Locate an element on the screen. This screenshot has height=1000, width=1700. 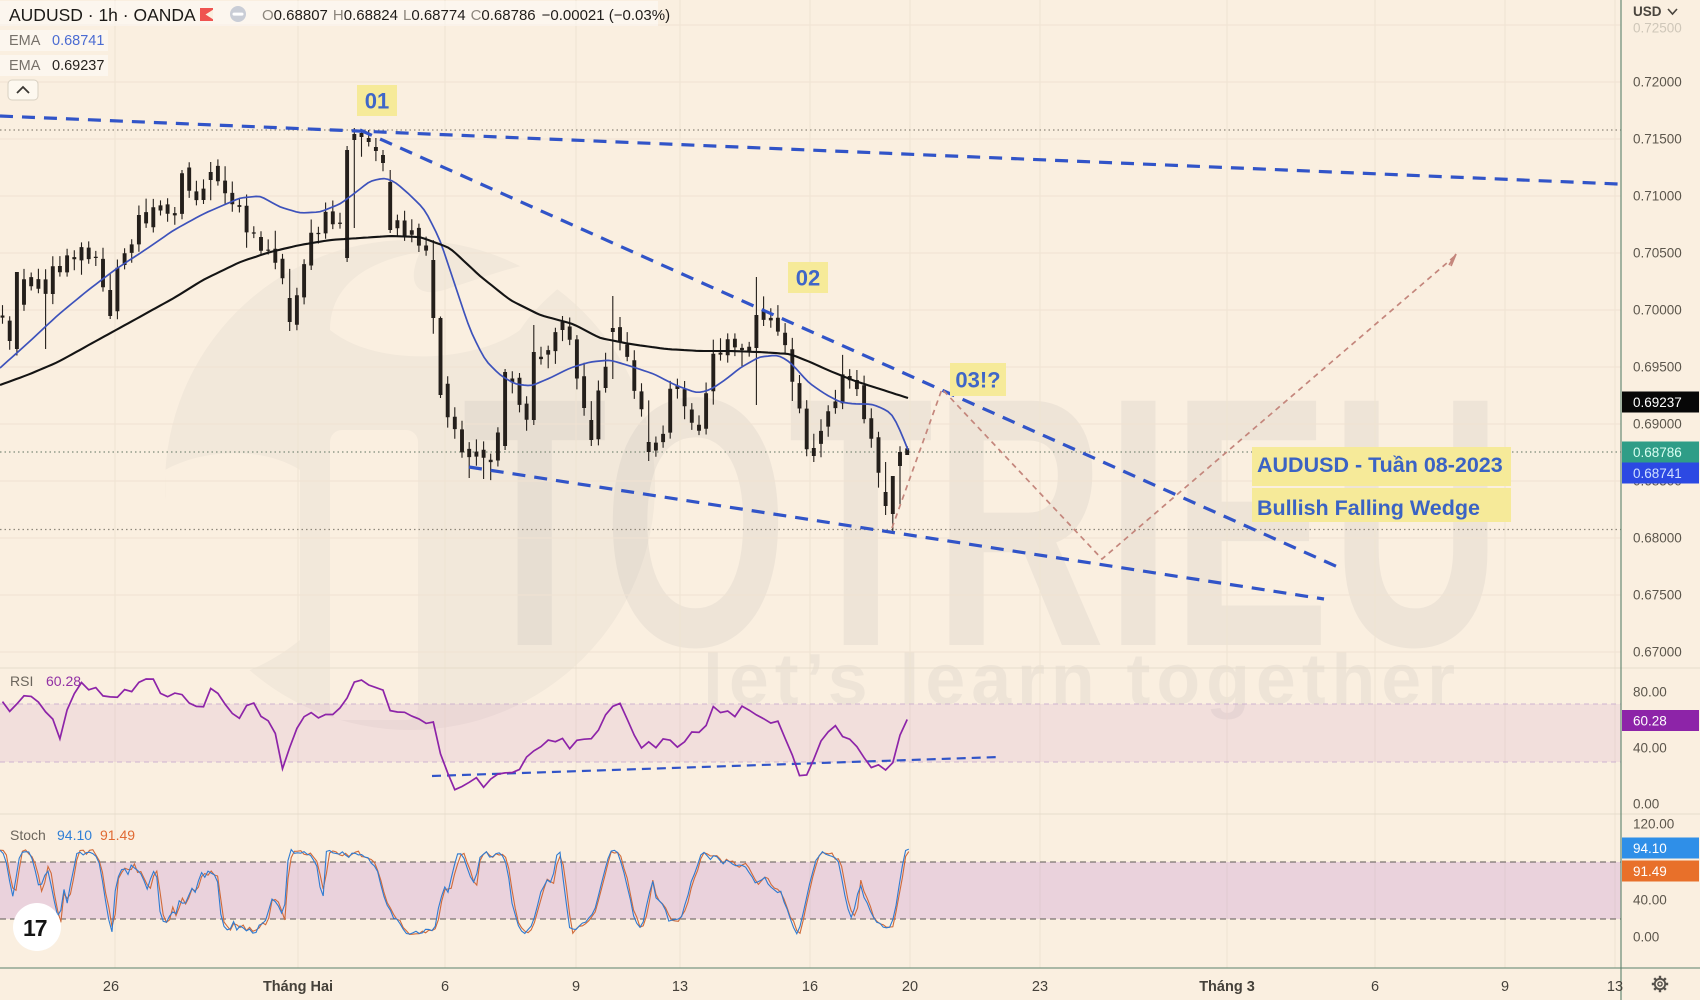
svg-text: Stoch is located at coordinates (28, 835).